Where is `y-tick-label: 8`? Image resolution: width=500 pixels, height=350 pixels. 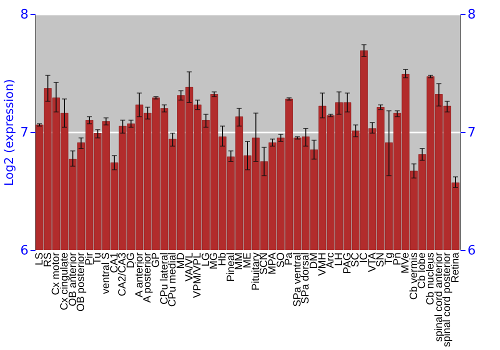 y-tick-label: 8 is located at coordinates (24, 15).